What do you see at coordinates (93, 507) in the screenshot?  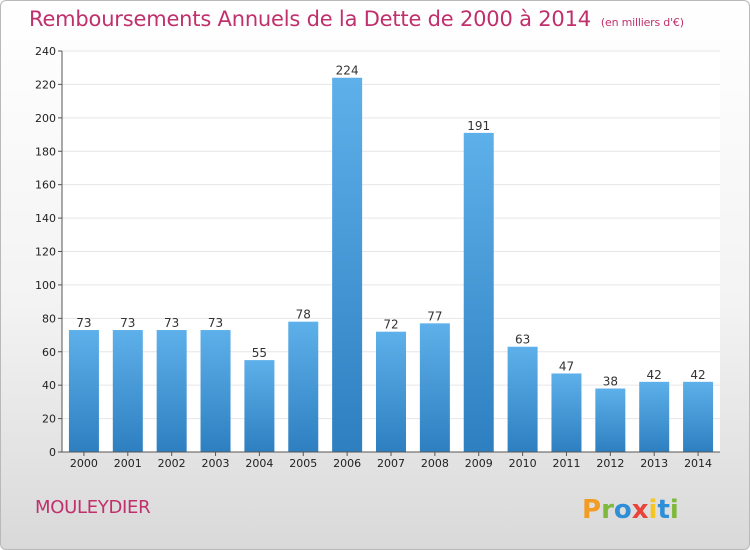 I see `commune-name: MOULEYDIER` at bounding box center [93, 507].